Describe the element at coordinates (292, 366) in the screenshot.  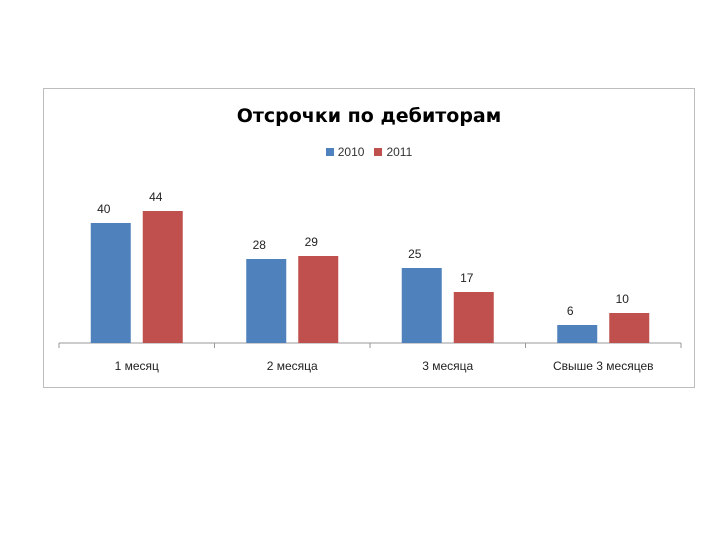
I see `category-label-2: 2 месяца` at that location.